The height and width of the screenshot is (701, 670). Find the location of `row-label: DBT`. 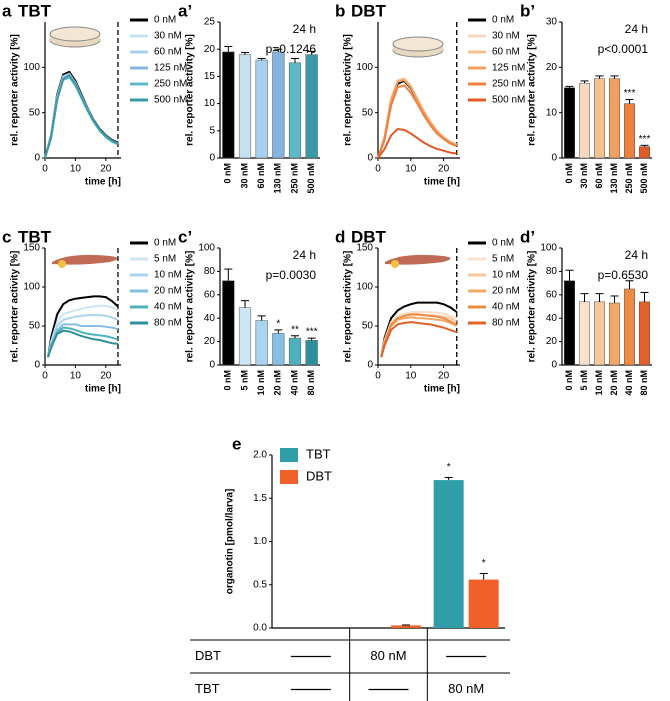

row-label: DBT is located at coordinates (208, 655).